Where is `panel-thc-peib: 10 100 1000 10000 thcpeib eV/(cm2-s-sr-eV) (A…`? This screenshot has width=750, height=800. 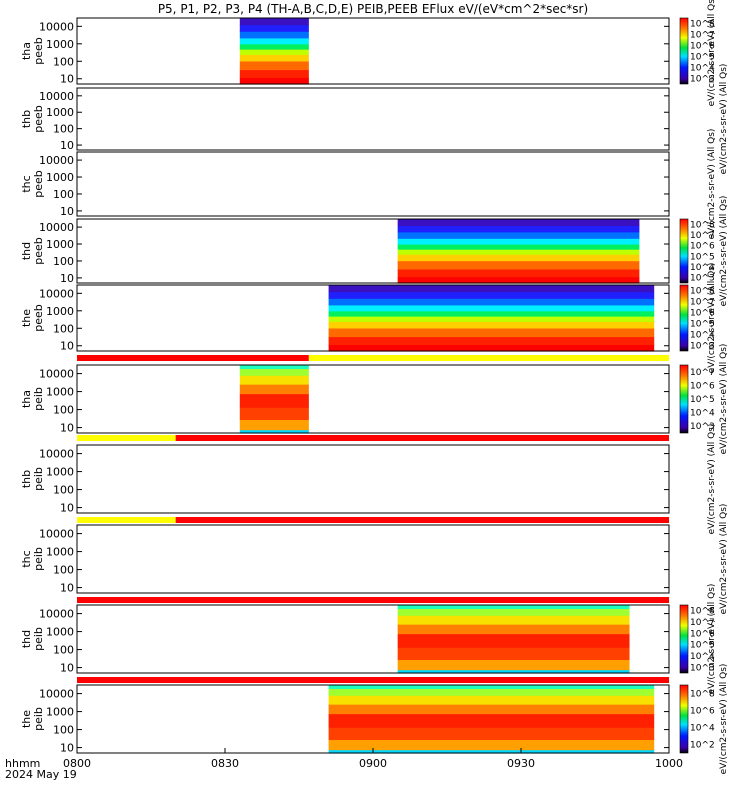
panel-thc-peib: 10 100 1000 10000 thcpeib eV/(cm2-s-sr-eV) (A… is located at coordinates (374, 559).